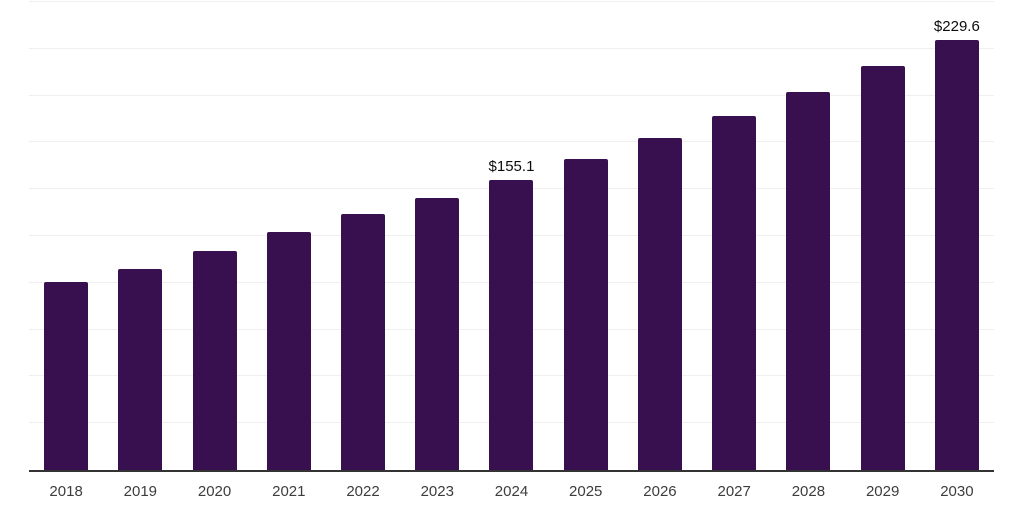 Image resolution: width=1024 pixels, height=512 pixels. Describe the element at coordinates (214, 360) in the screenshot. I see `bar-2020` at that location.